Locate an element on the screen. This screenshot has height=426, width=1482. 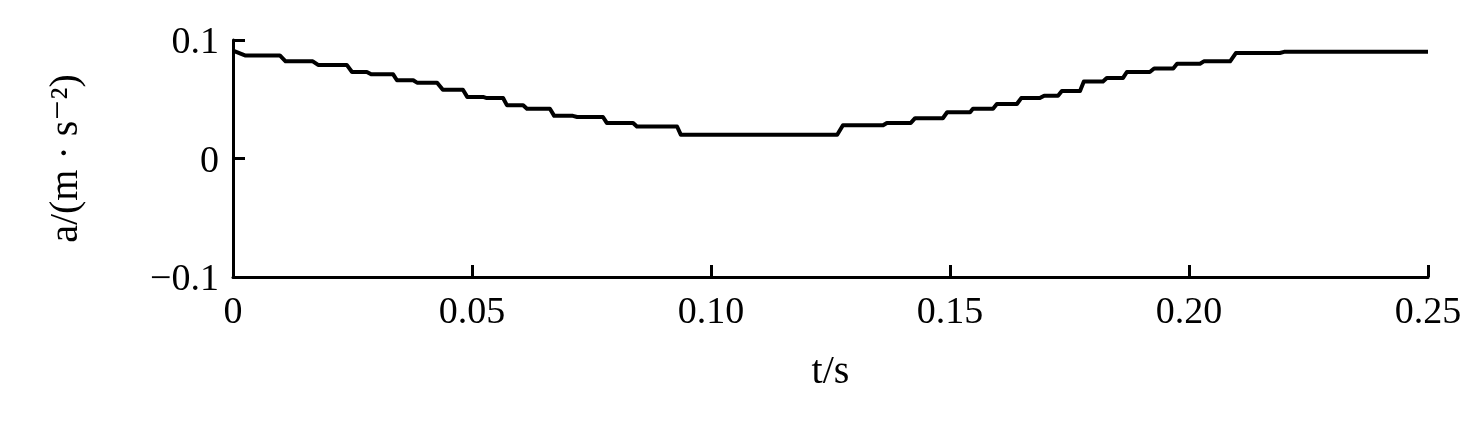
x-tick-label: 0.10 is located at coordinates (711, 310).